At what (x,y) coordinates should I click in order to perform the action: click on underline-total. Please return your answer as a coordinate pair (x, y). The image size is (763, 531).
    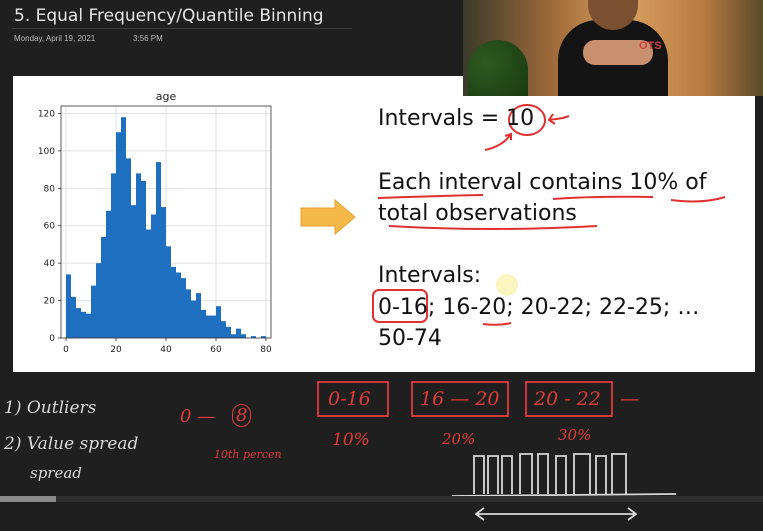
    Looking at the image, I should click on (493, 227).